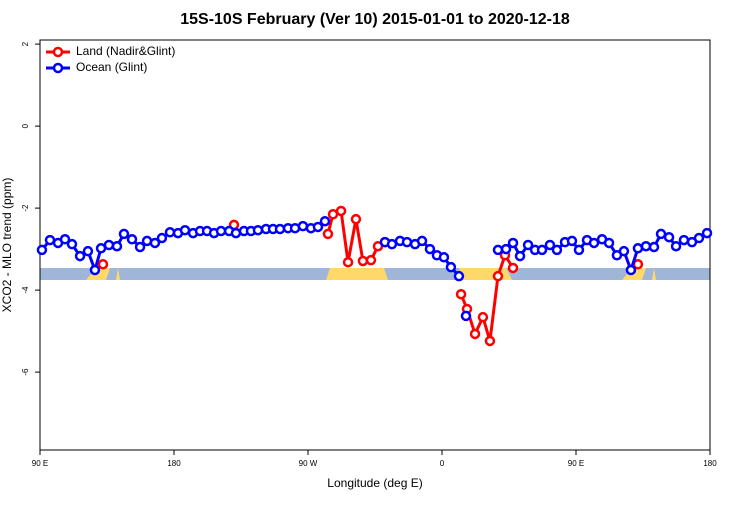 The height and width of the screenshot is (505, 750). I want to click on x-axis-label: Longitude (deg E), so click(374, 483).